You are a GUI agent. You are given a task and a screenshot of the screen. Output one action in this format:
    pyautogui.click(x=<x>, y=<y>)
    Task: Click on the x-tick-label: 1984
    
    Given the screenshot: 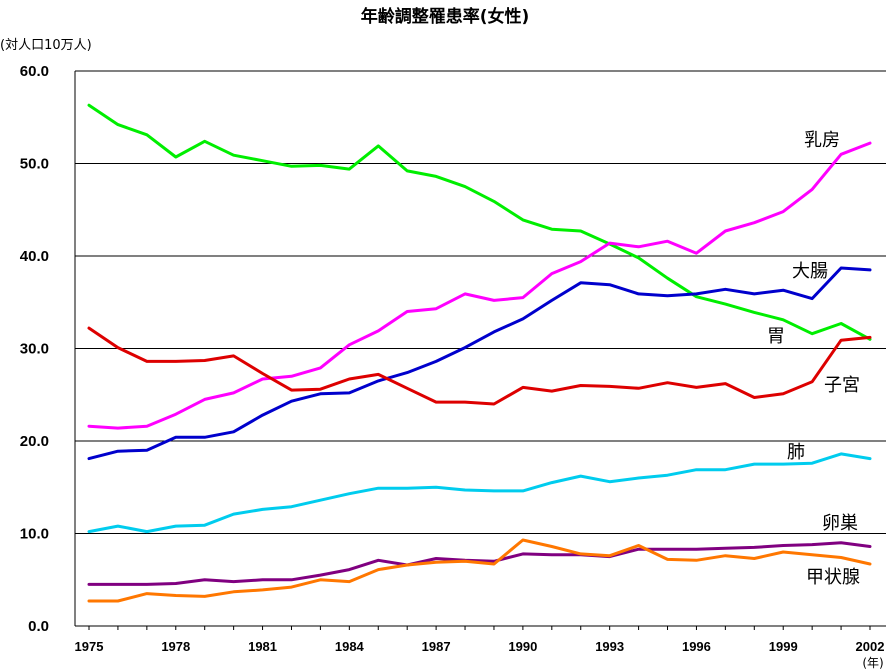 What is the action you would take?
    pyautogui.click(x=350, y=646)
    